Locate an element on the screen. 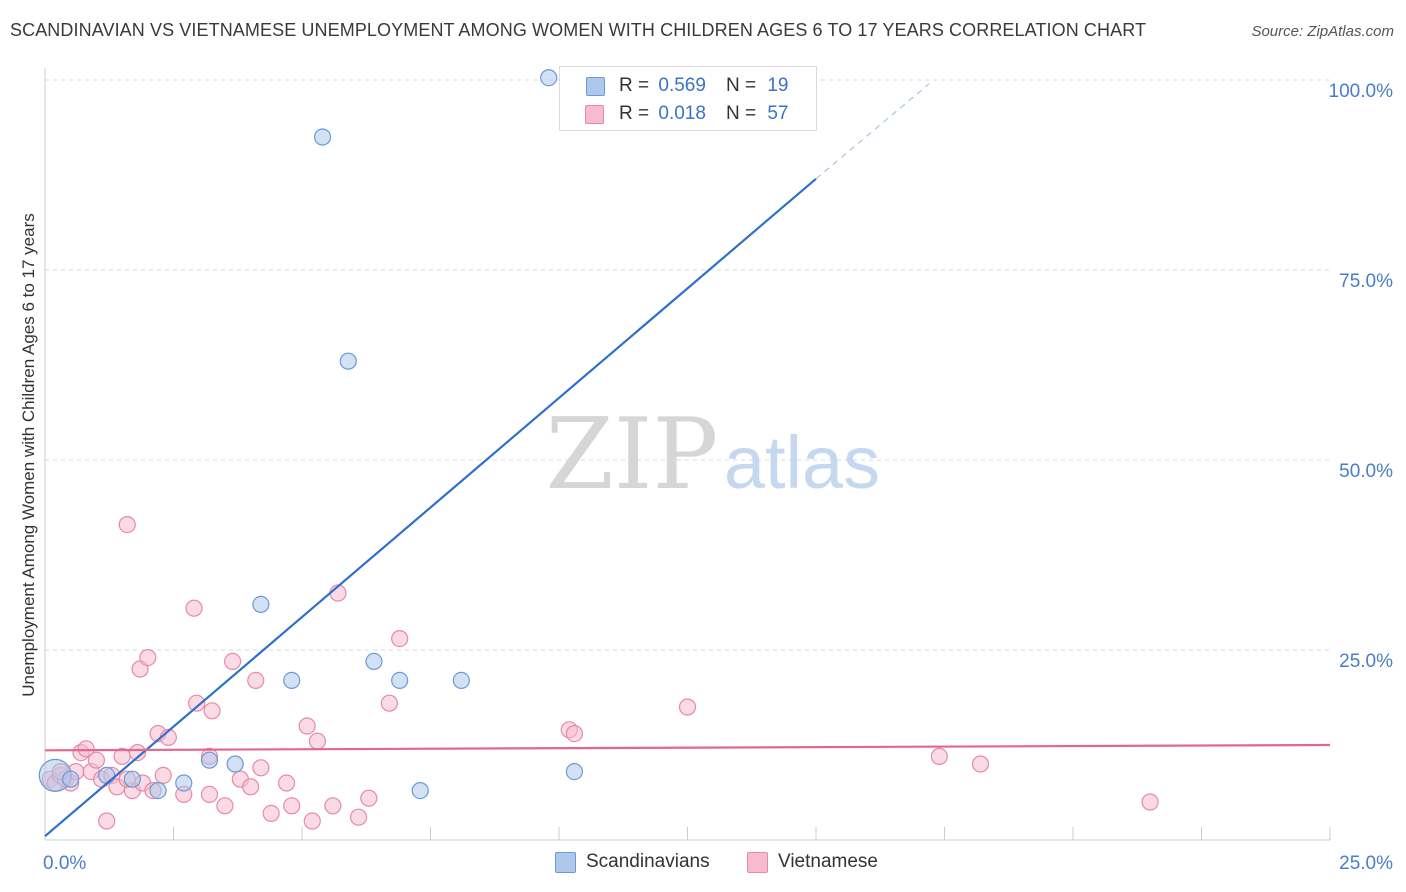 The width and height of the screenshot is (1406, 892). scandinavian-trend-extension is located at coordinates (872, 131).